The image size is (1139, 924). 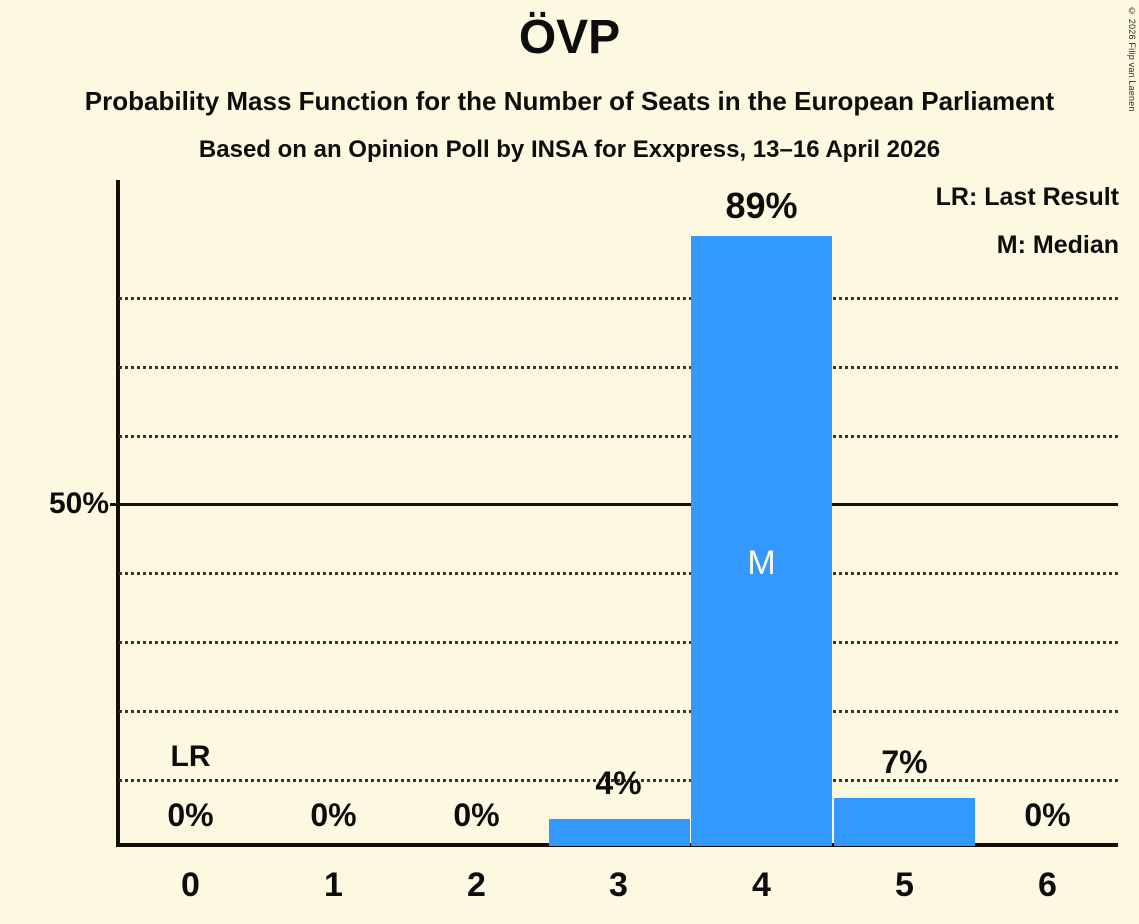 What do you see at coordinates (1047, 815) in the screenshot?
I see `value-label-6: 0%` at bounding box center [1047, 815].